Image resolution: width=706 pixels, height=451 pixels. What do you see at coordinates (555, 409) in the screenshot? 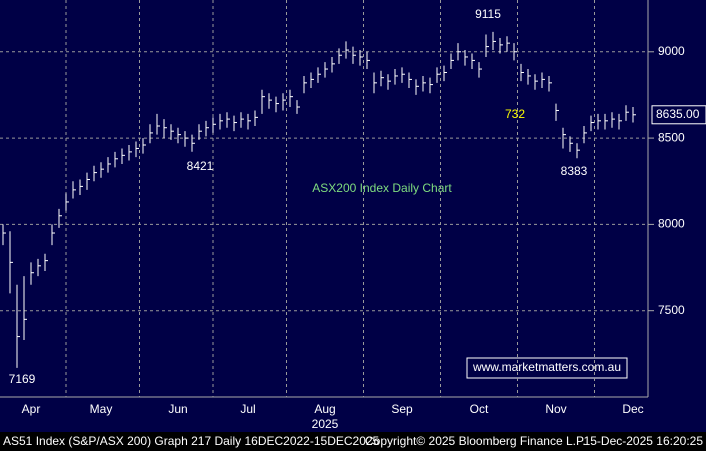
I see `x-tick-label: Nov` at bounding box center [555, 409].